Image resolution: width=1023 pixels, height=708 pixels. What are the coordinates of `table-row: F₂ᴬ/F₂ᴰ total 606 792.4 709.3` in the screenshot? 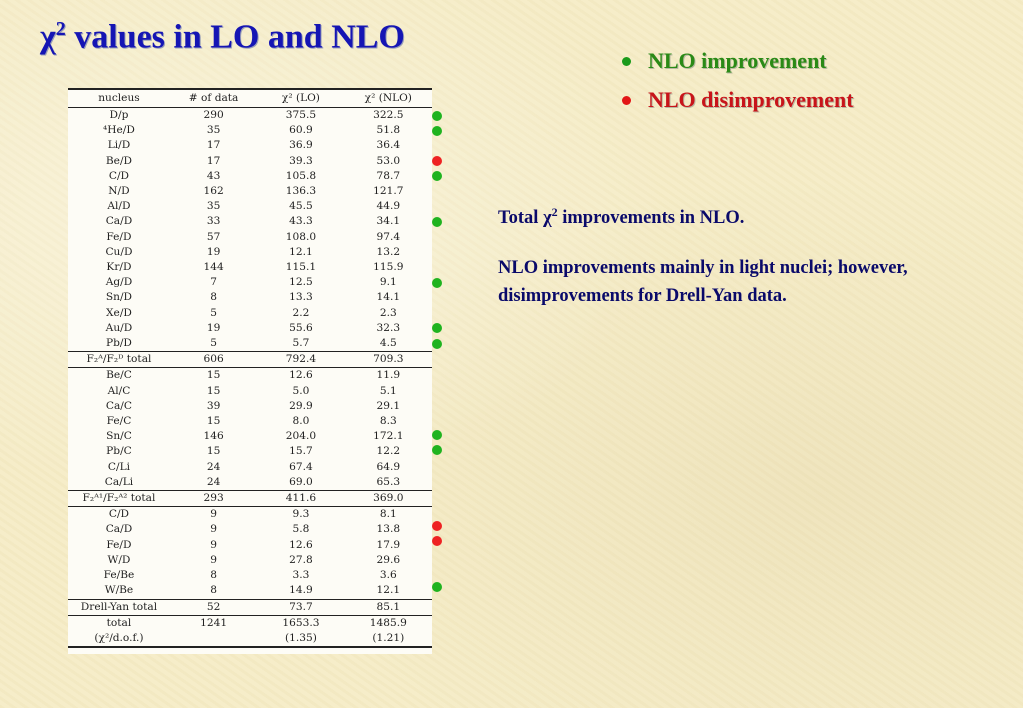 It's located at (250, 359).